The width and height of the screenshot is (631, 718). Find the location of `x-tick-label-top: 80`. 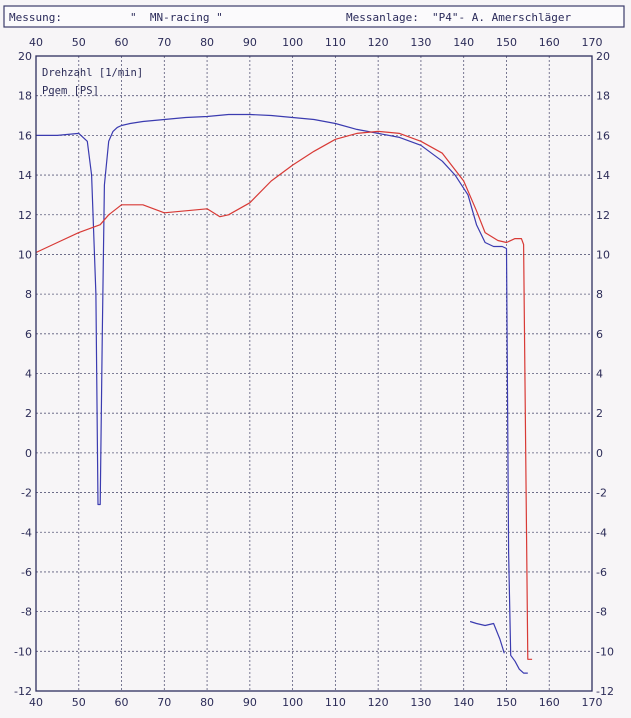

x-tick-label-top: 80 is located at coordinates (207, 42).